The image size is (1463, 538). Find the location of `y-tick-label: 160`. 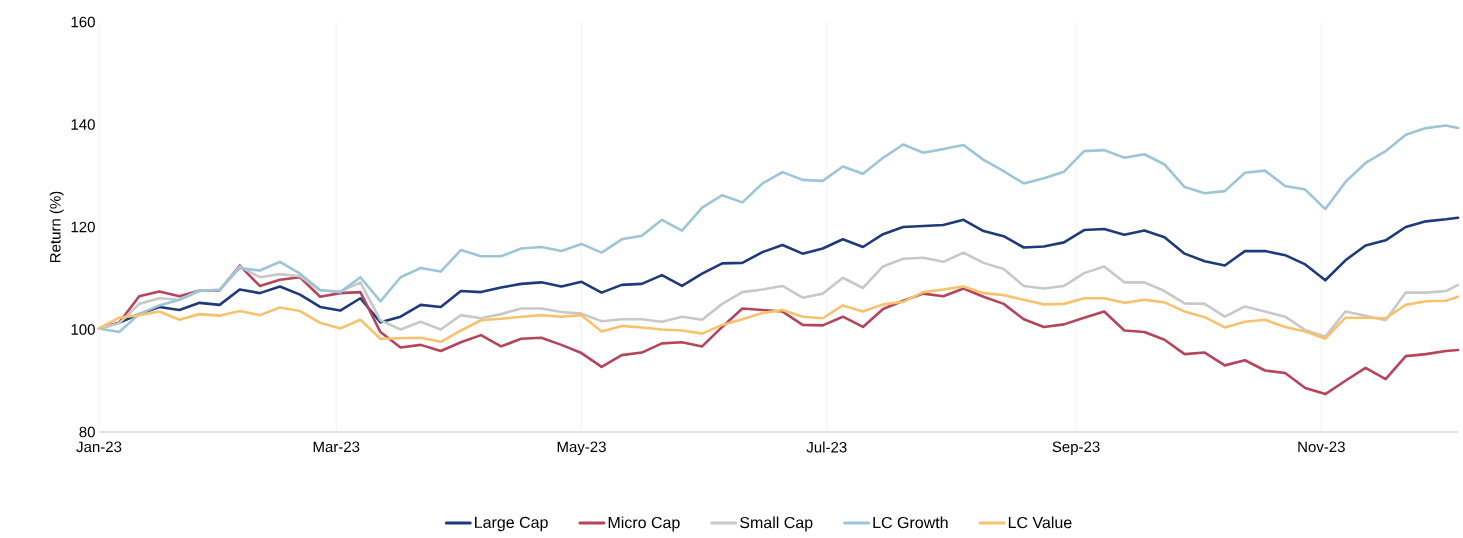

y-tick-label: 160 is located at coordinates (83, 22).